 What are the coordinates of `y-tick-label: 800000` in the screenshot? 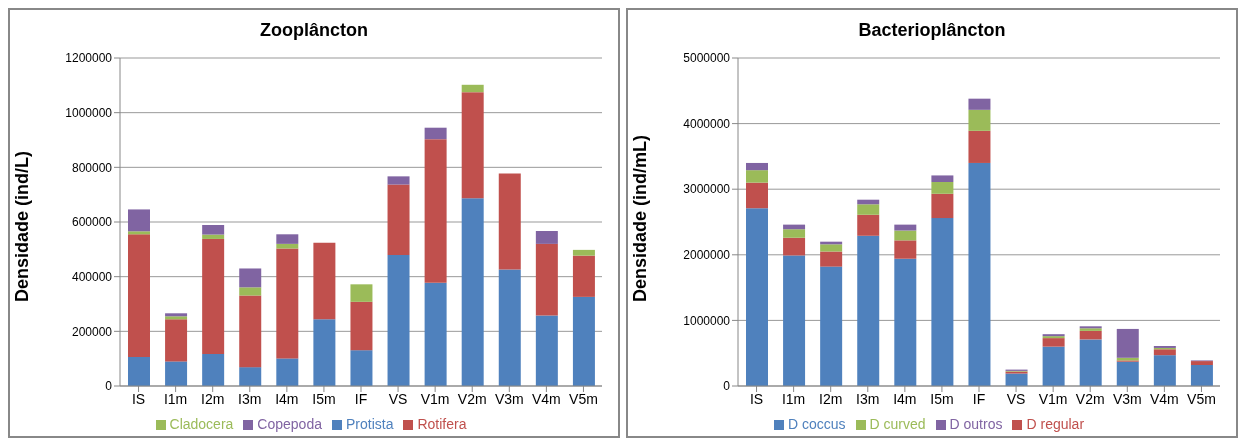 It's located at (92, 167).